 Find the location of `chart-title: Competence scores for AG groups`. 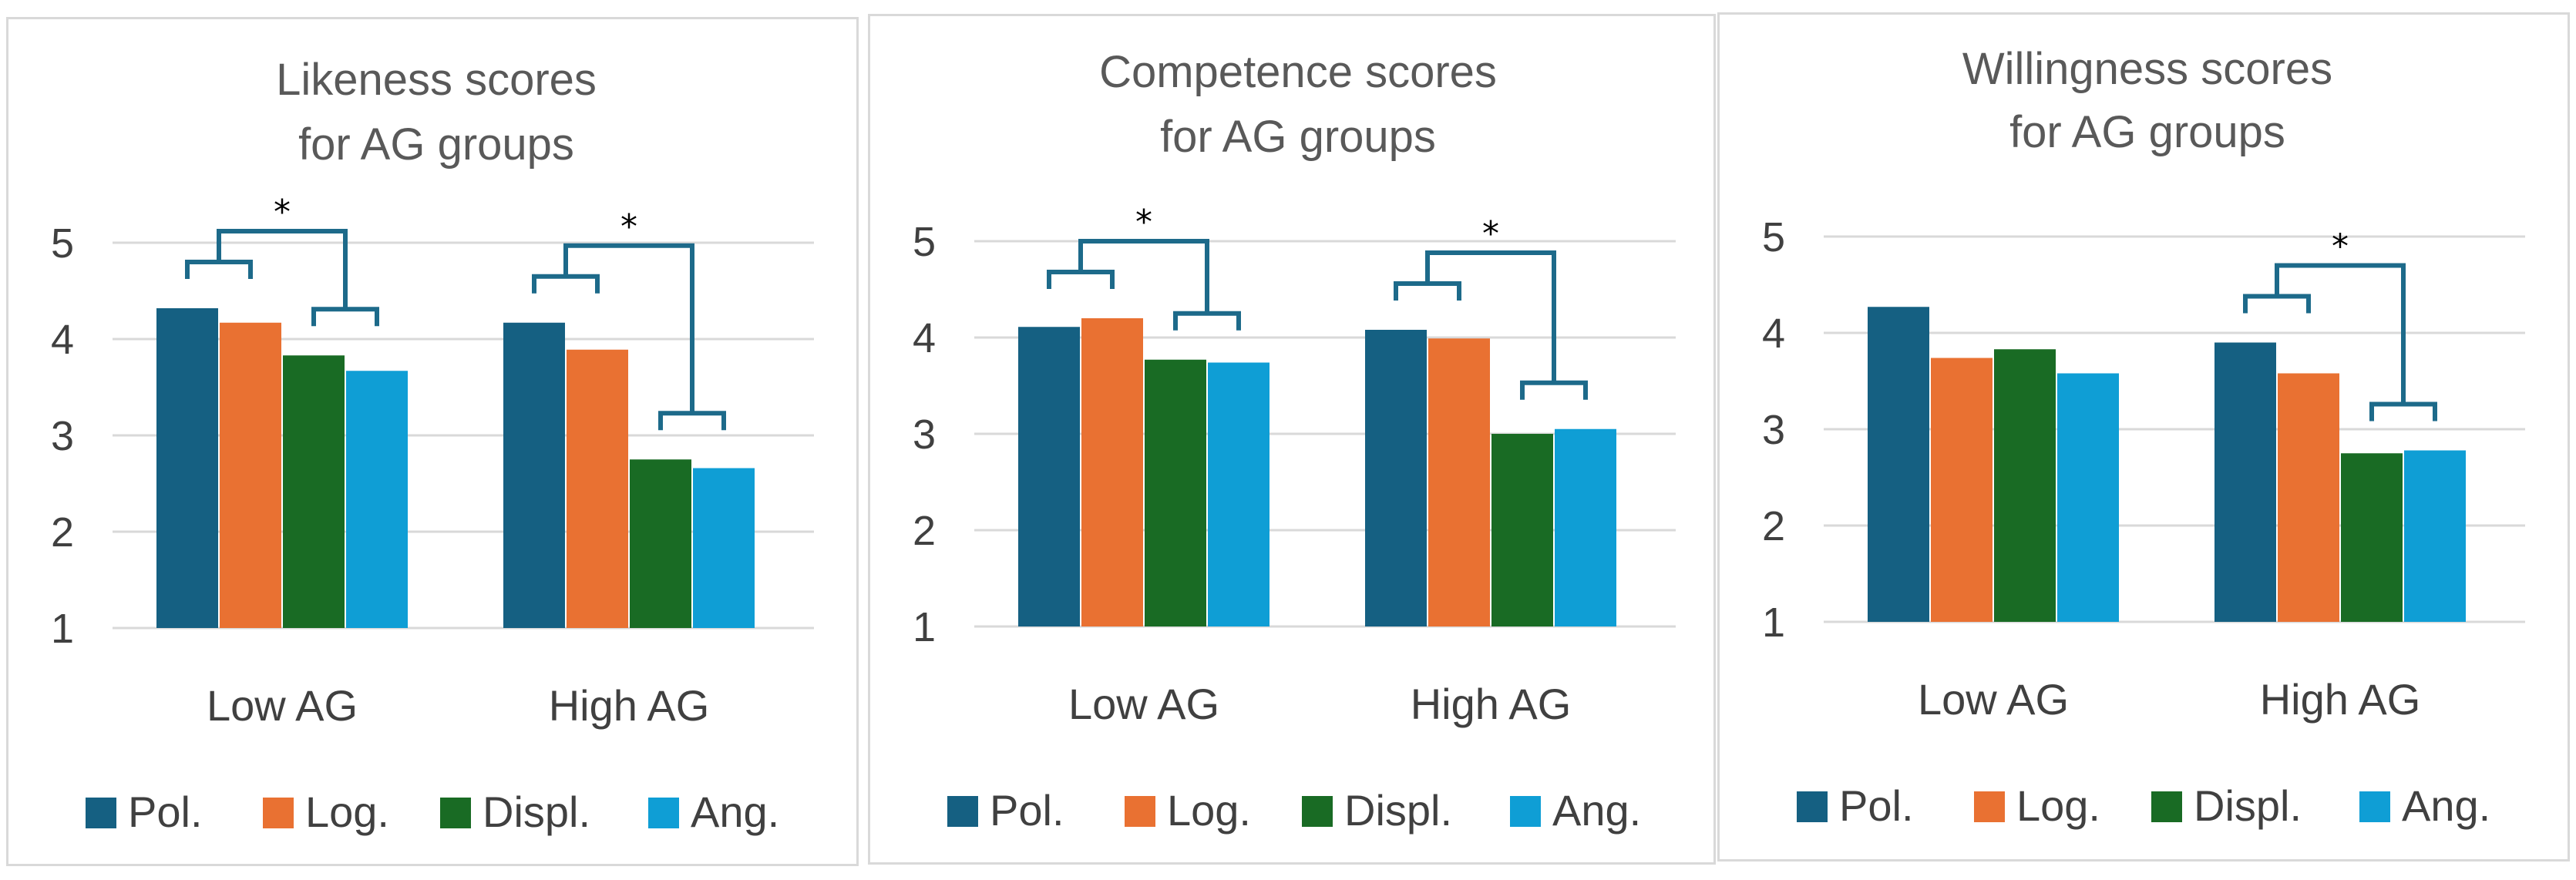

chart-title: Competence scores for AG groups is located at coordinates (1298, 104).